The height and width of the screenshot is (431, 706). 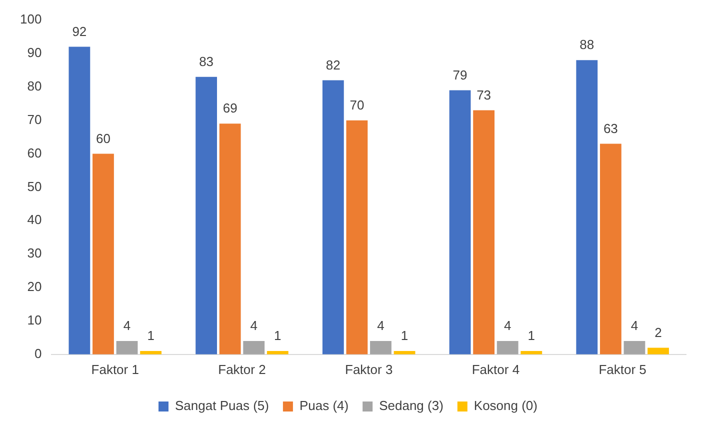 What do you see at coordinates (222, 406) in the screenshot?
I see `legend-label: Sangat Puas (5)` at bounding box center [222, 406].